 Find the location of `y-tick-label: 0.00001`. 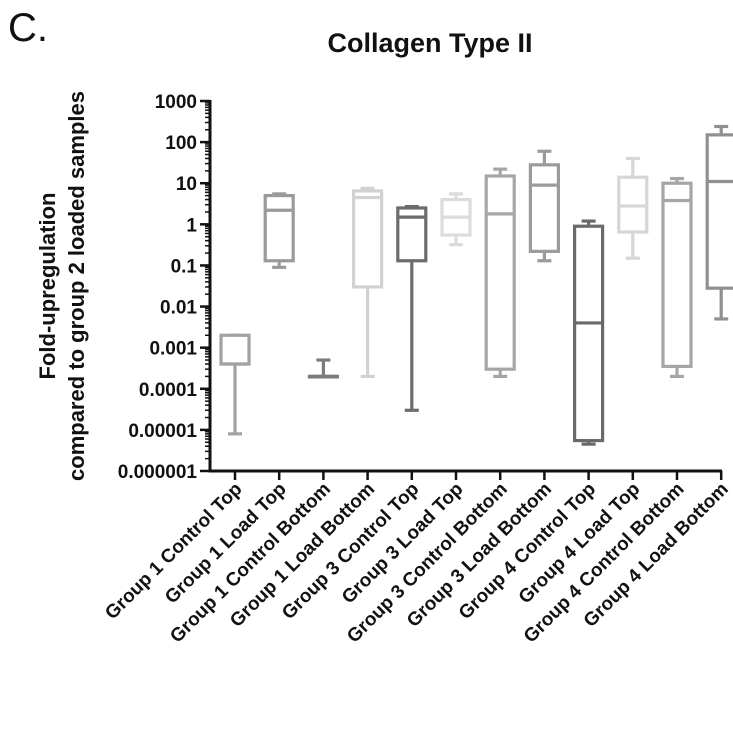

y-tick-label: 0.00001 is located at coordinates (162, 431).